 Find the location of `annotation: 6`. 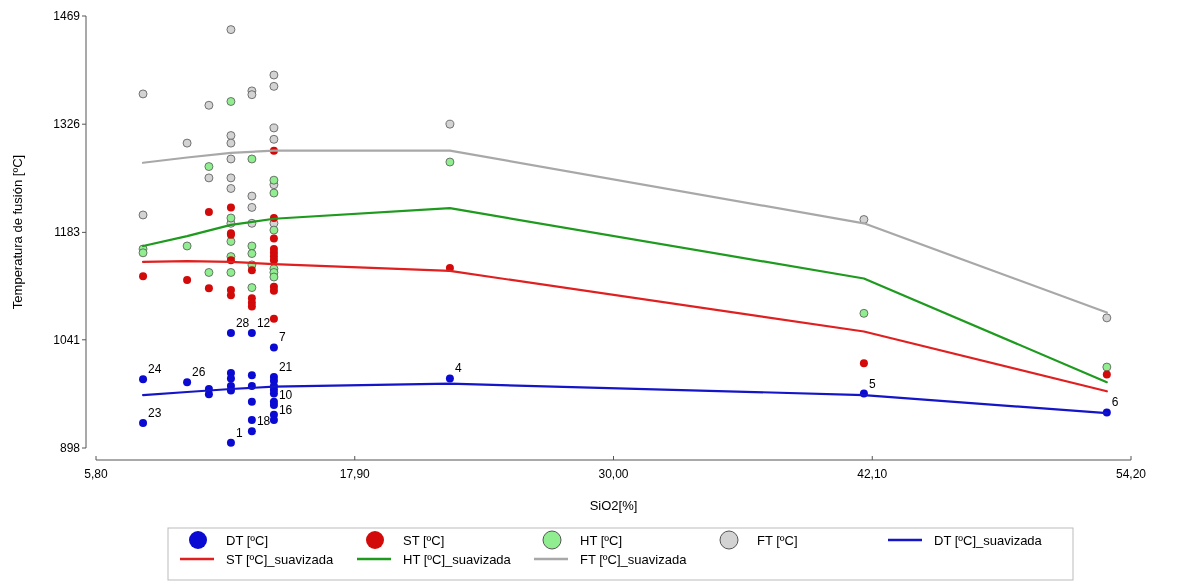

annotation: 6 is located at coordinates (1115, 402).